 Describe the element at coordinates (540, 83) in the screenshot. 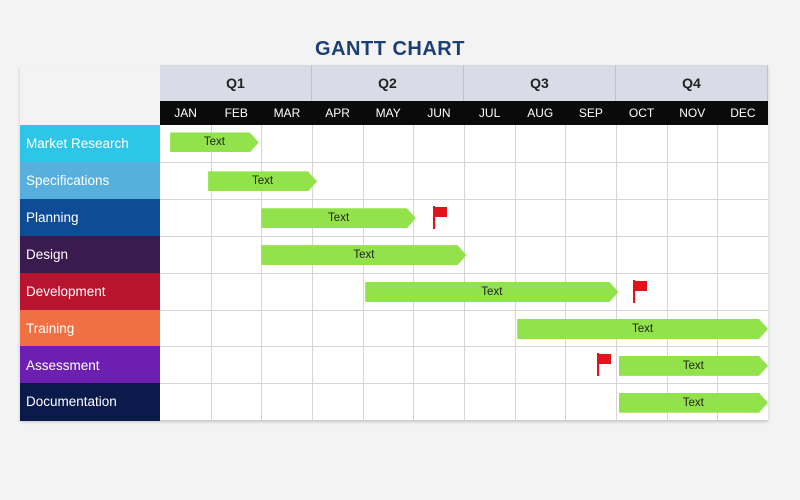

I see `quarter-q3: Q3` at that location.